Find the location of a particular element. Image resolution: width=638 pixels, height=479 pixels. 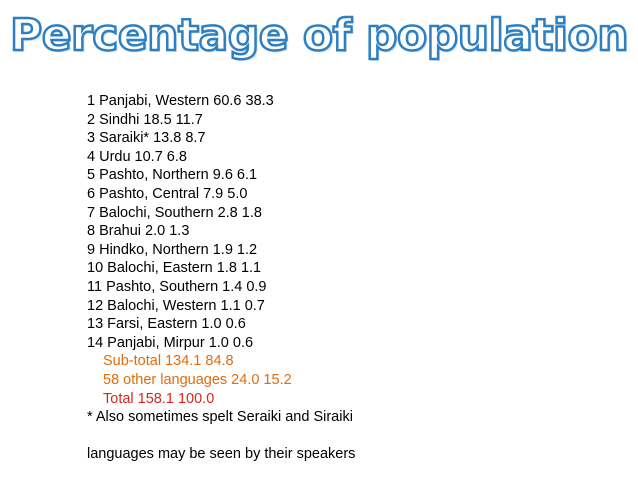

list-item: 9 Hindko, Northern 1.9 1.2 is located at coordinates (172, 249).